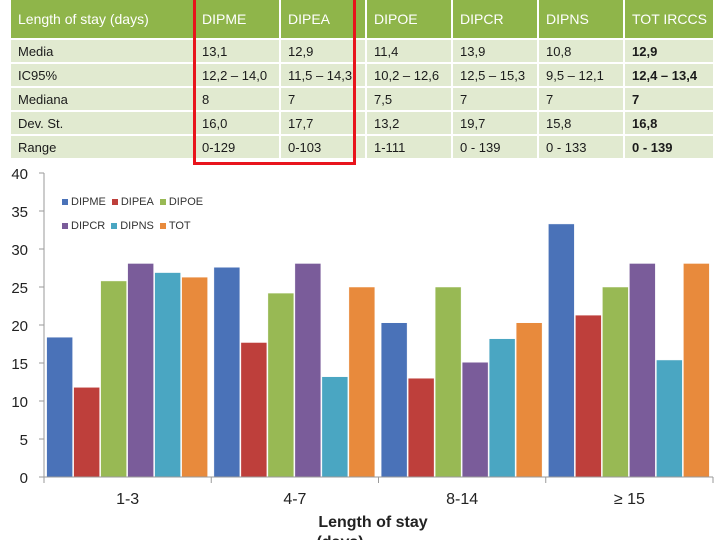 This screenshot has width=720, height=540. What do you see at coordinates (237, 51) in the screenshot?
I see `table-cell: 13,1` at bounding box center [237, 51].